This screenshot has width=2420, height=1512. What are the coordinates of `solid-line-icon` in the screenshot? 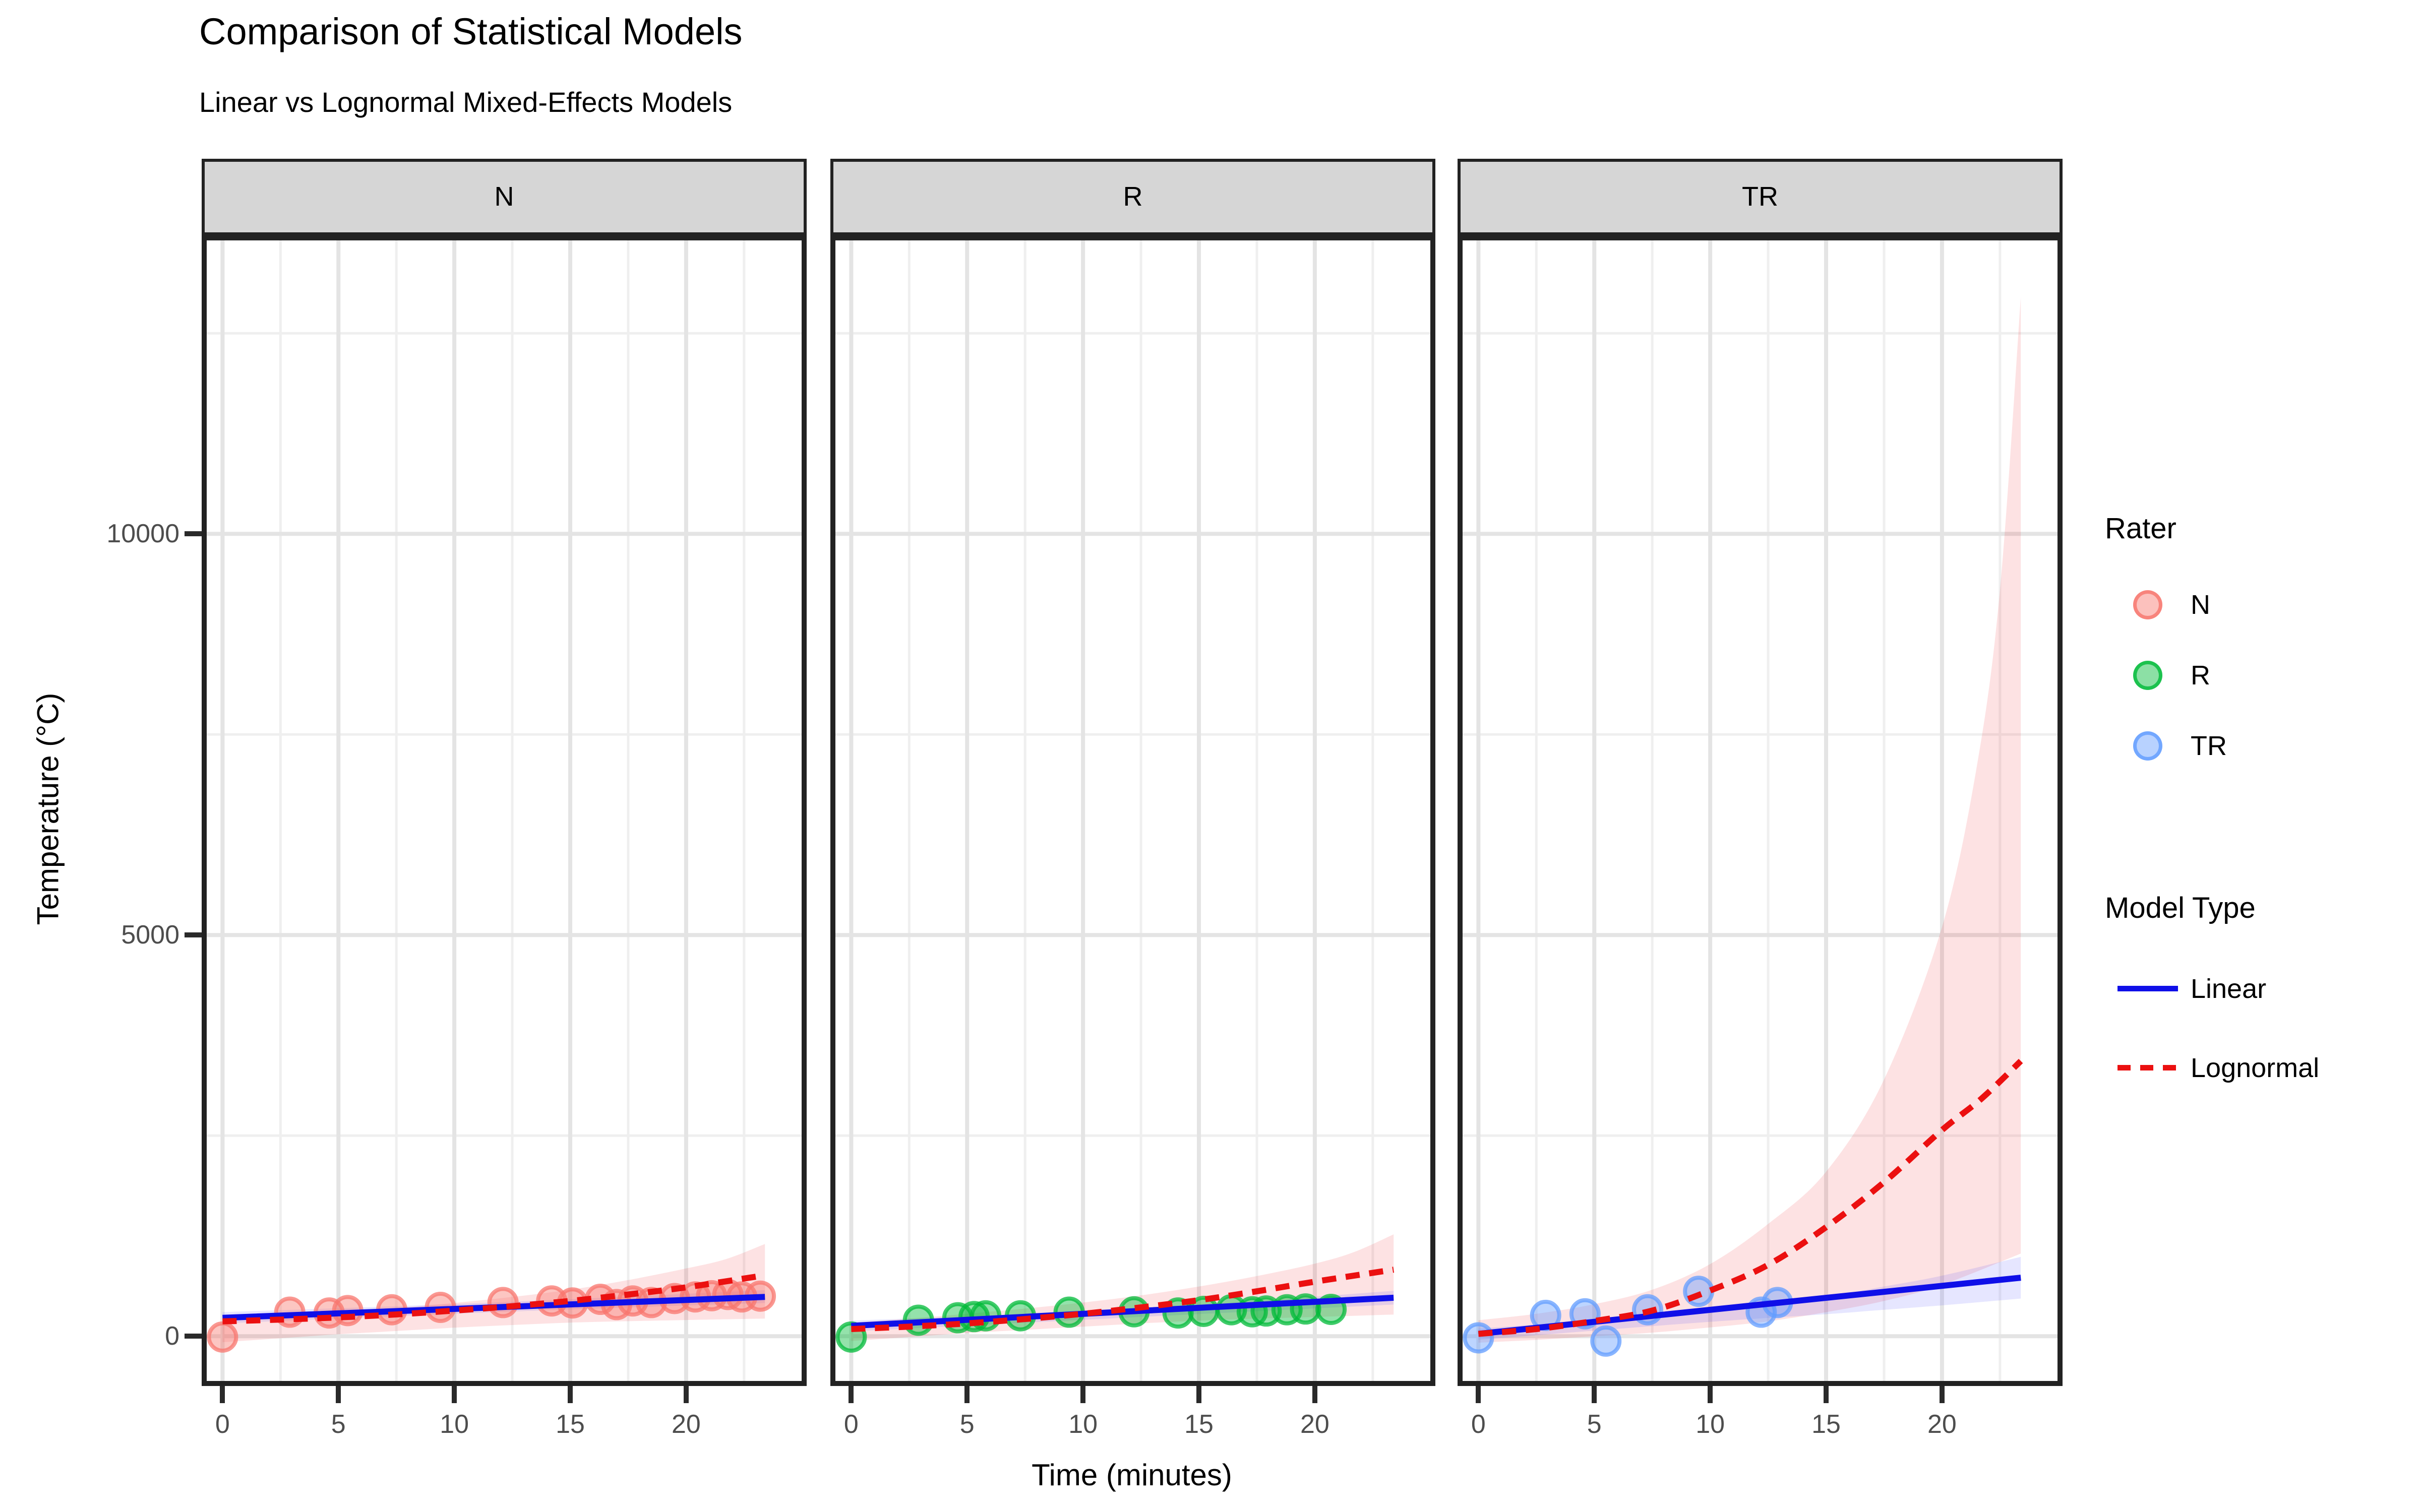 It's located at (2148, 988).